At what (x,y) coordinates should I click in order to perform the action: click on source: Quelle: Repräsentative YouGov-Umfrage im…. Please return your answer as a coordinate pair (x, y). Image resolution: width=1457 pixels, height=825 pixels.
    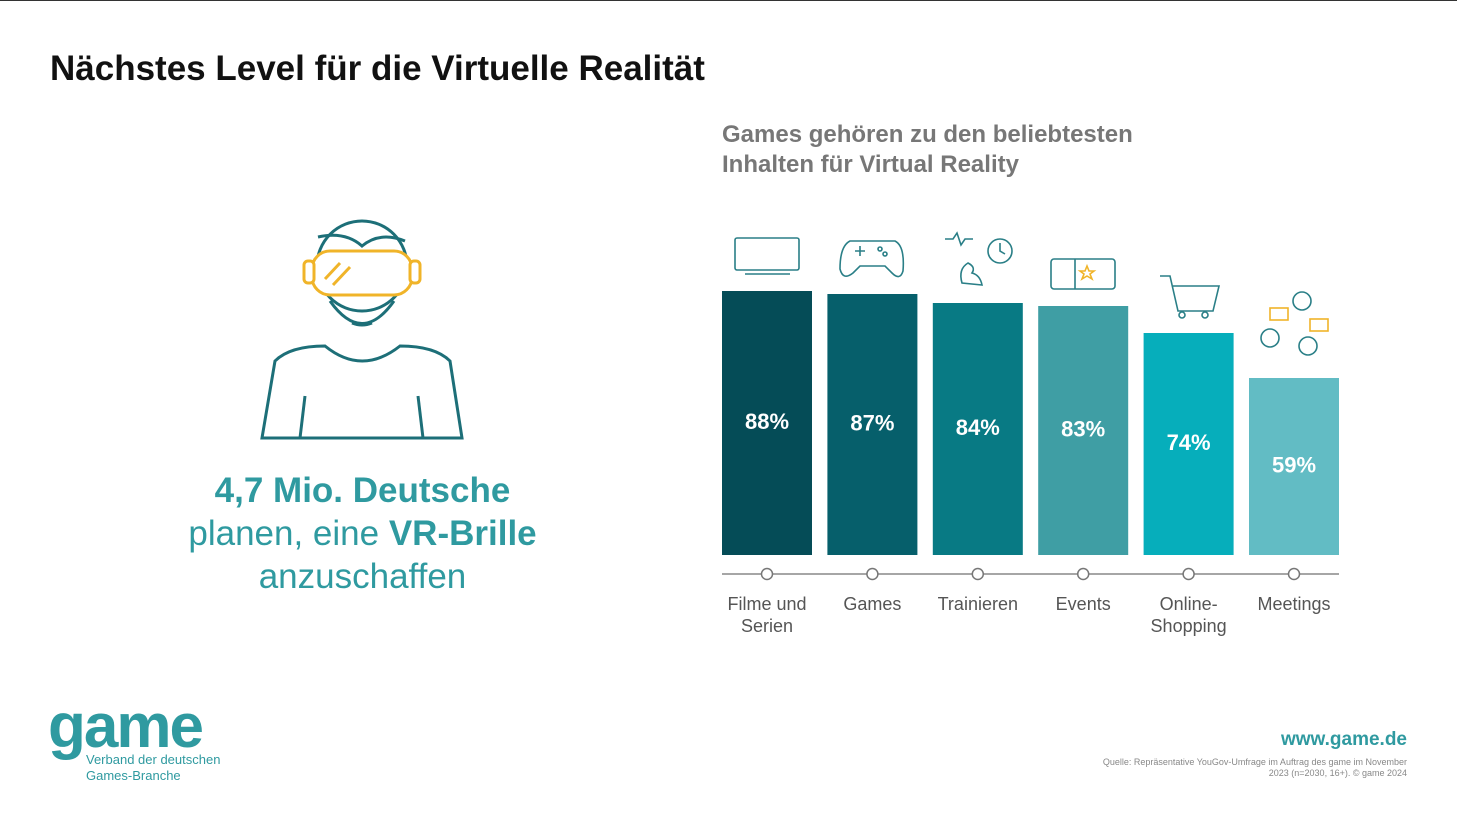
    Looking at the image, I should click on (1254, 767).